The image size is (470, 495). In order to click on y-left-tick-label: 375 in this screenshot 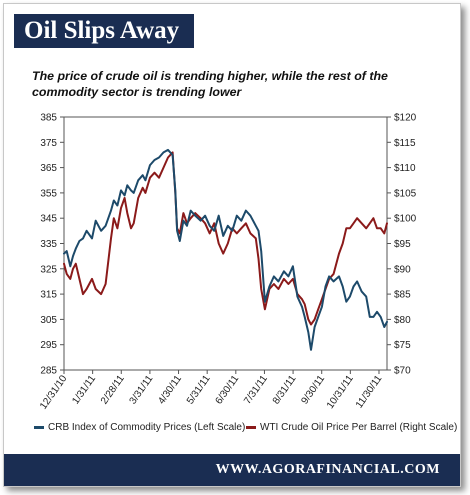, I will do `click(48, 143)`.